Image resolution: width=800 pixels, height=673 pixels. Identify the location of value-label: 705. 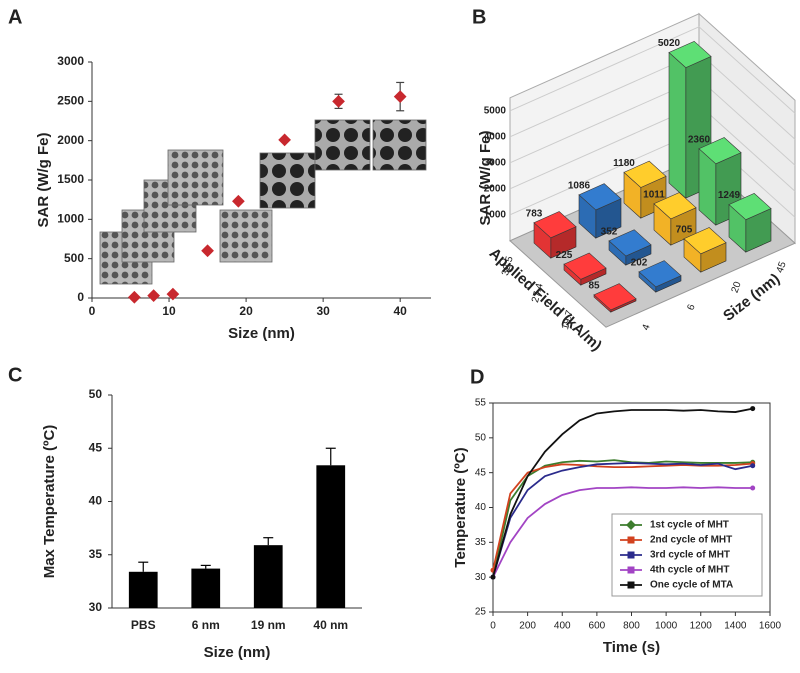
(684, 229).